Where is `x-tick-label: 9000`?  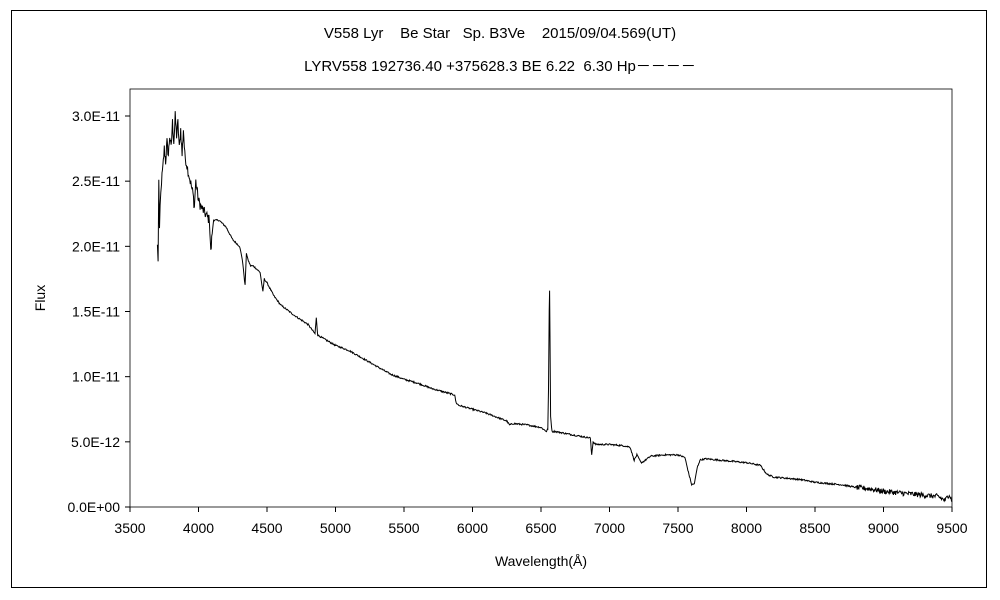
x-tick-label: 9000 is located at coordinates (883, 528).